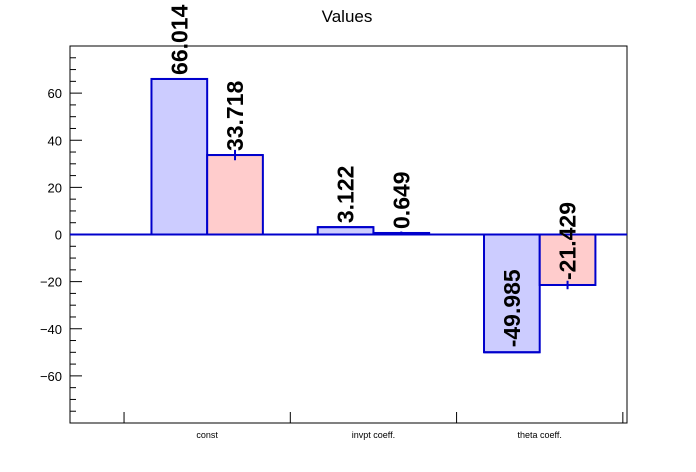 The height and width of the screenshot is (472, 696). I want to click on y-axis: −60 −40 −20 0 20 40 60, so click(61, 234).